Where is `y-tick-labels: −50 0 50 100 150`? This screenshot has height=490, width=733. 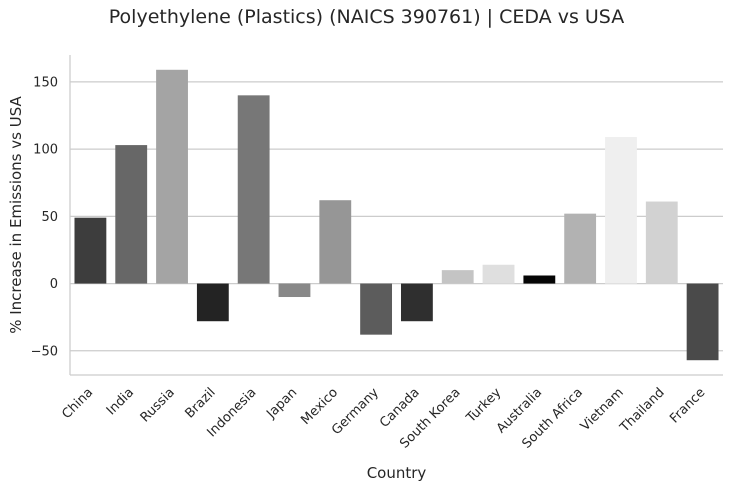
y-tick-labels: −50 0 50 100 150 is located at coordinates (44, 217).